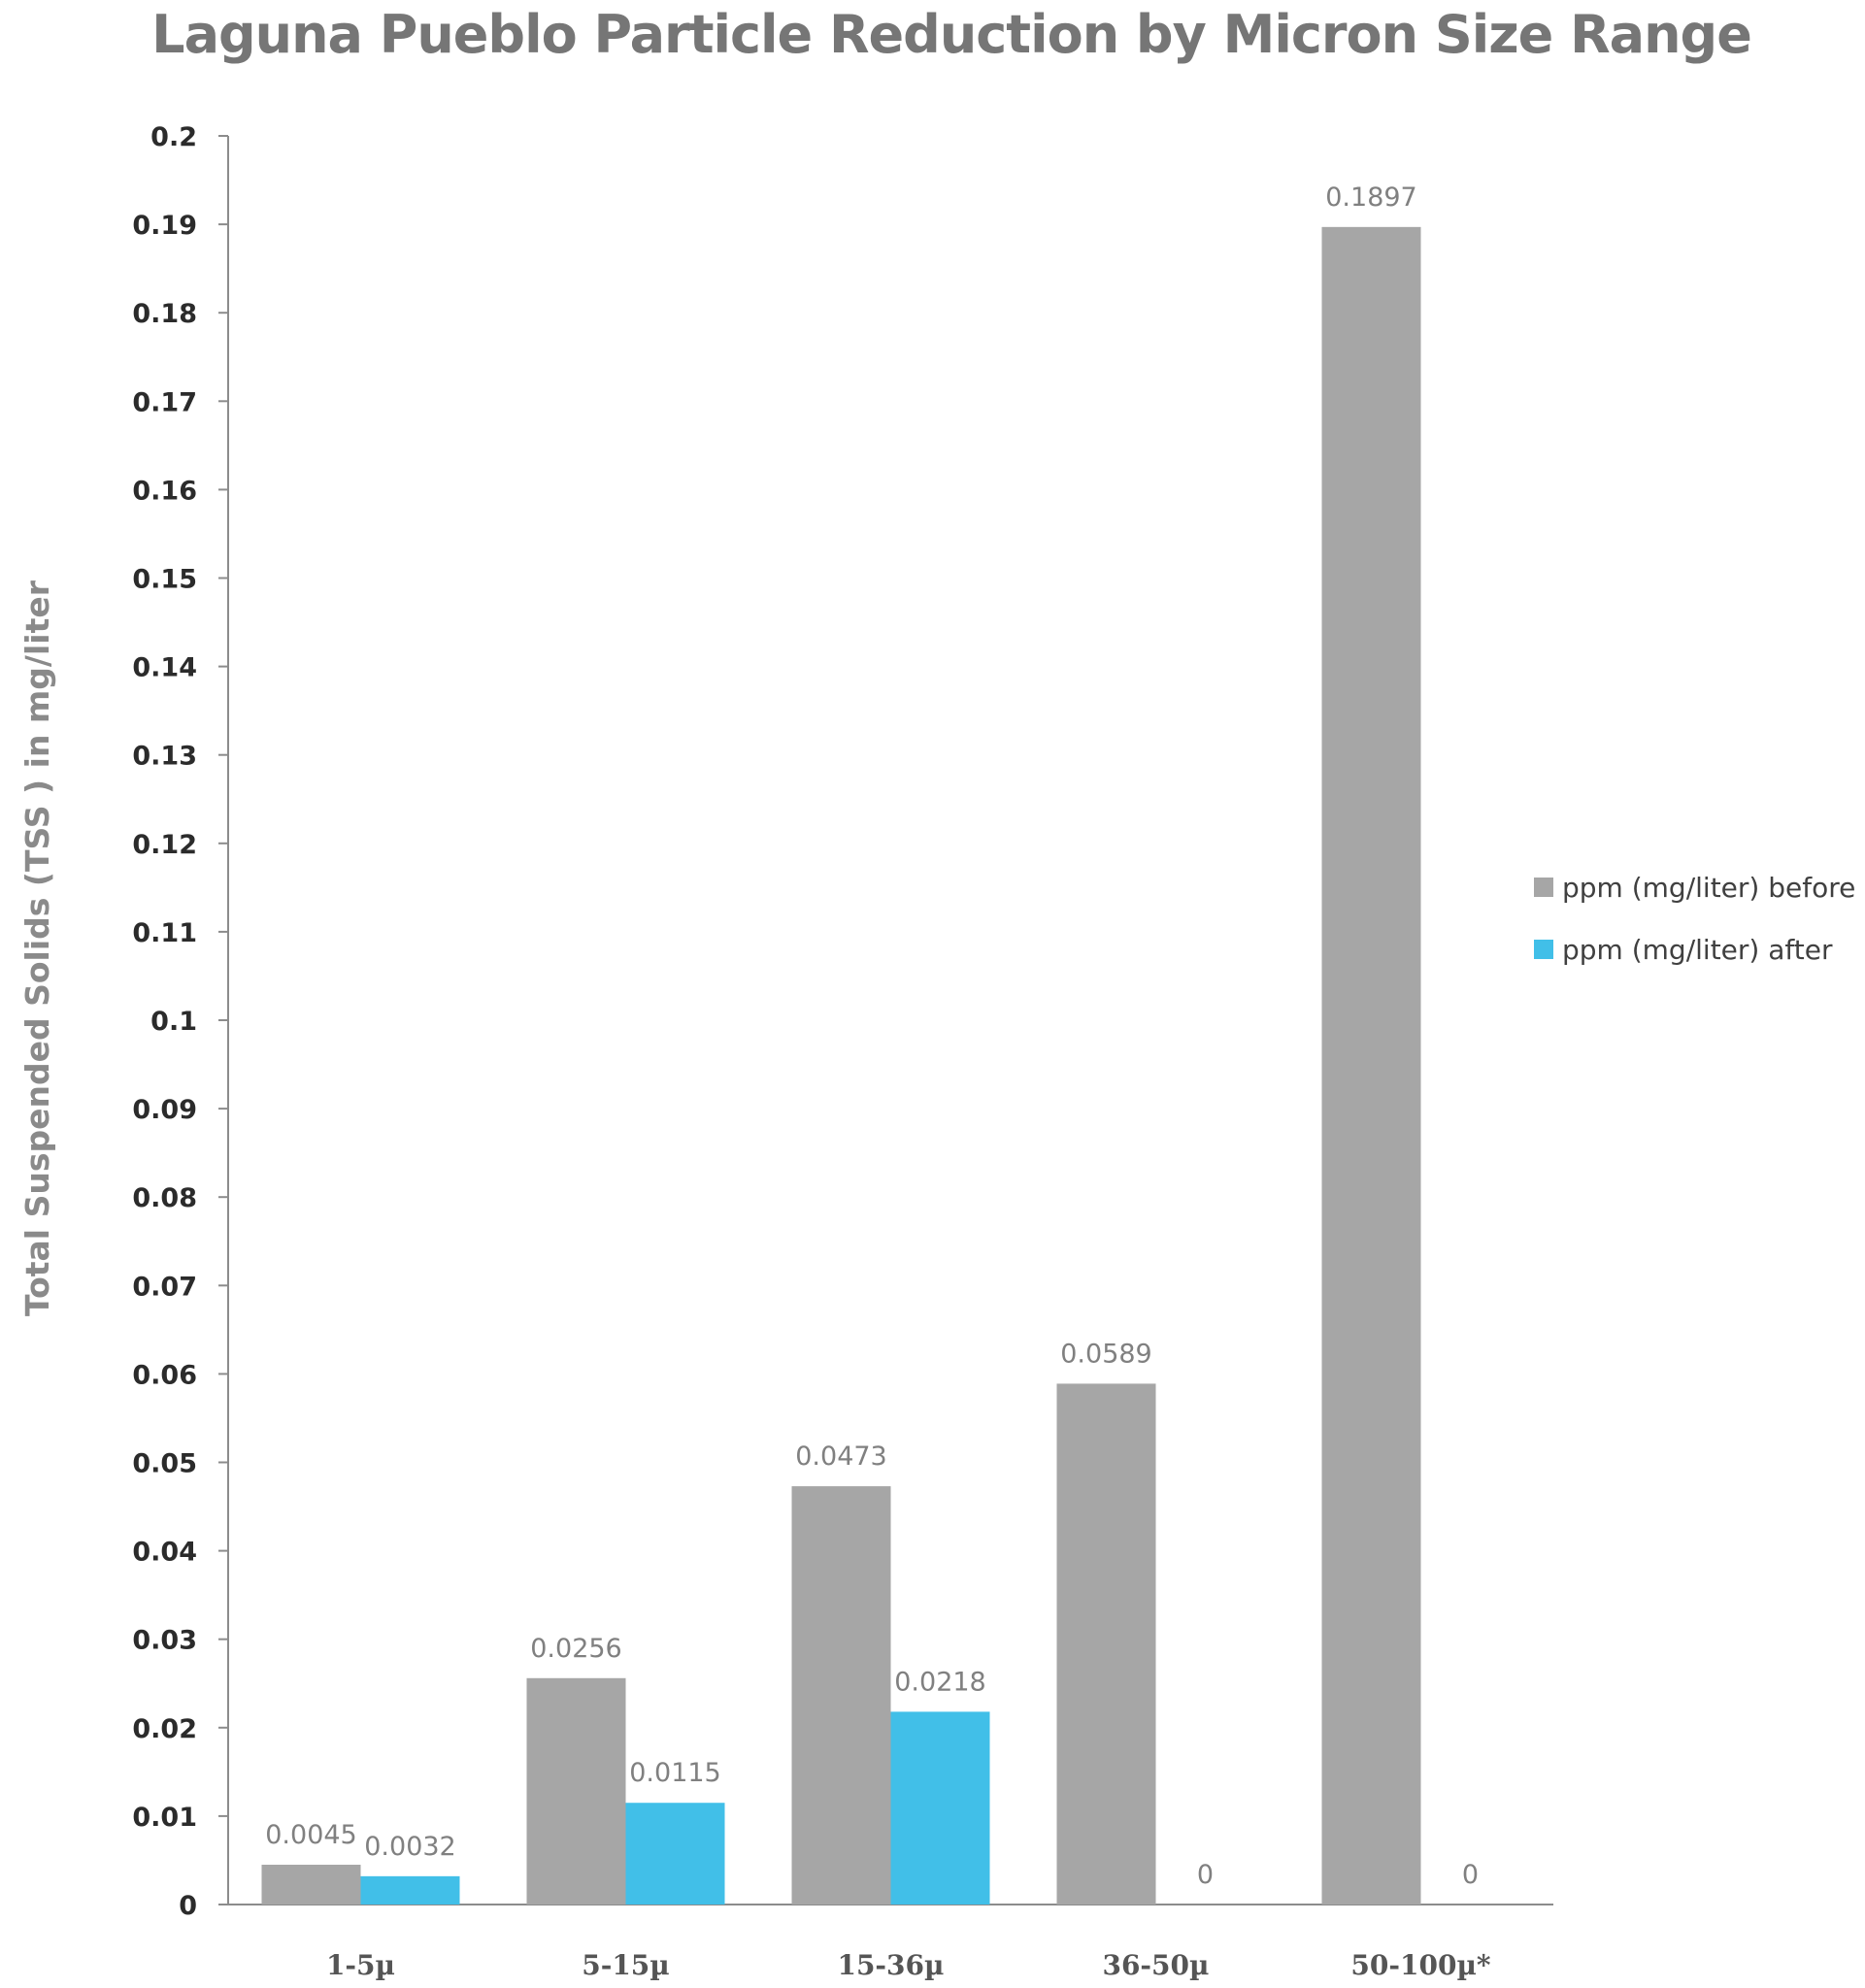  Describe the element at coordinates (360, 1965) in the screenshot. I see `x-category-label: 1-5µ` at that location.